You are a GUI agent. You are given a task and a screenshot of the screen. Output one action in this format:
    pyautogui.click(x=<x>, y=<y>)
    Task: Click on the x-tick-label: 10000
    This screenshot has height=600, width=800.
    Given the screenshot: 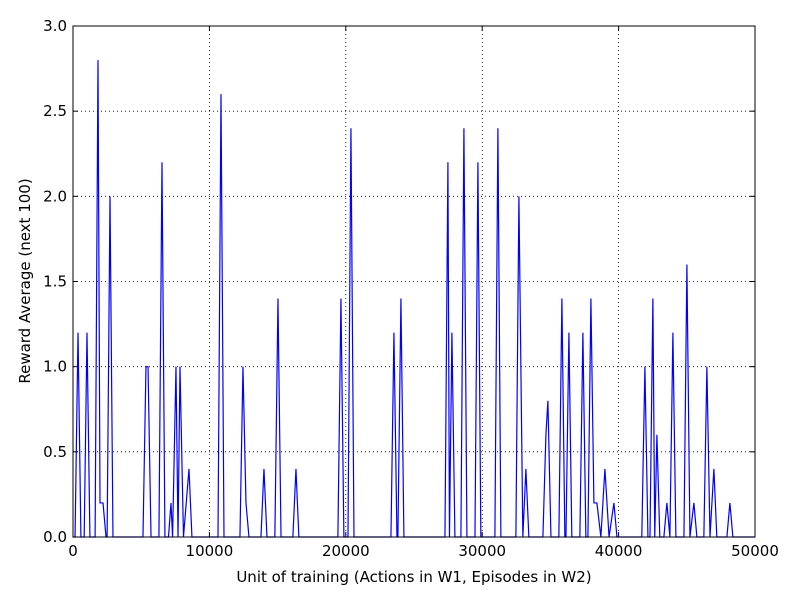 What is the action you would take?
    pyautogui.click(x=210, y=551)
    